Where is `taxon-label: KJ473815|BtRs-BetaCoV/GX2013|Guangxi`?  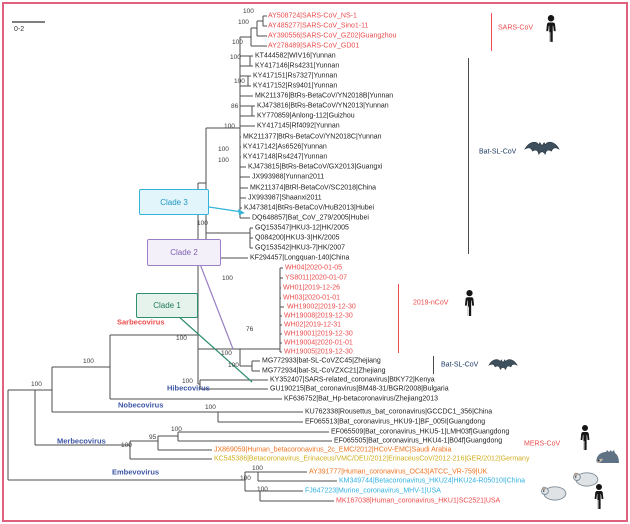 taxon-label: KJ473815|BtRs-BetaCoV/GX2013|Guangxi is located at coordinates (315, 167).